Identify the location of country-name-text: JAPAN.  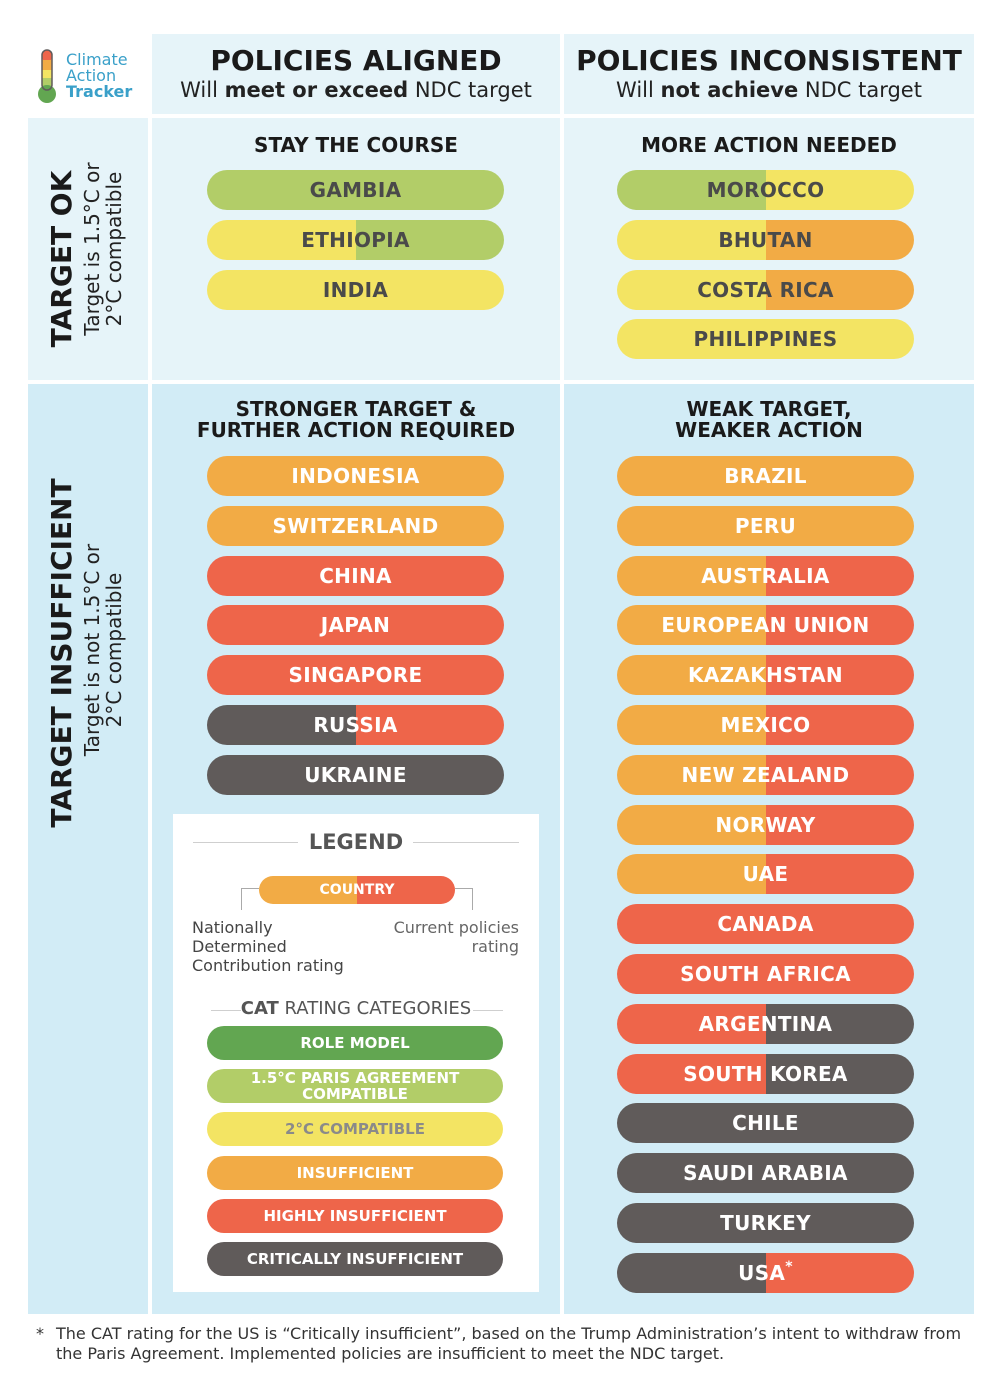
(355, 625).